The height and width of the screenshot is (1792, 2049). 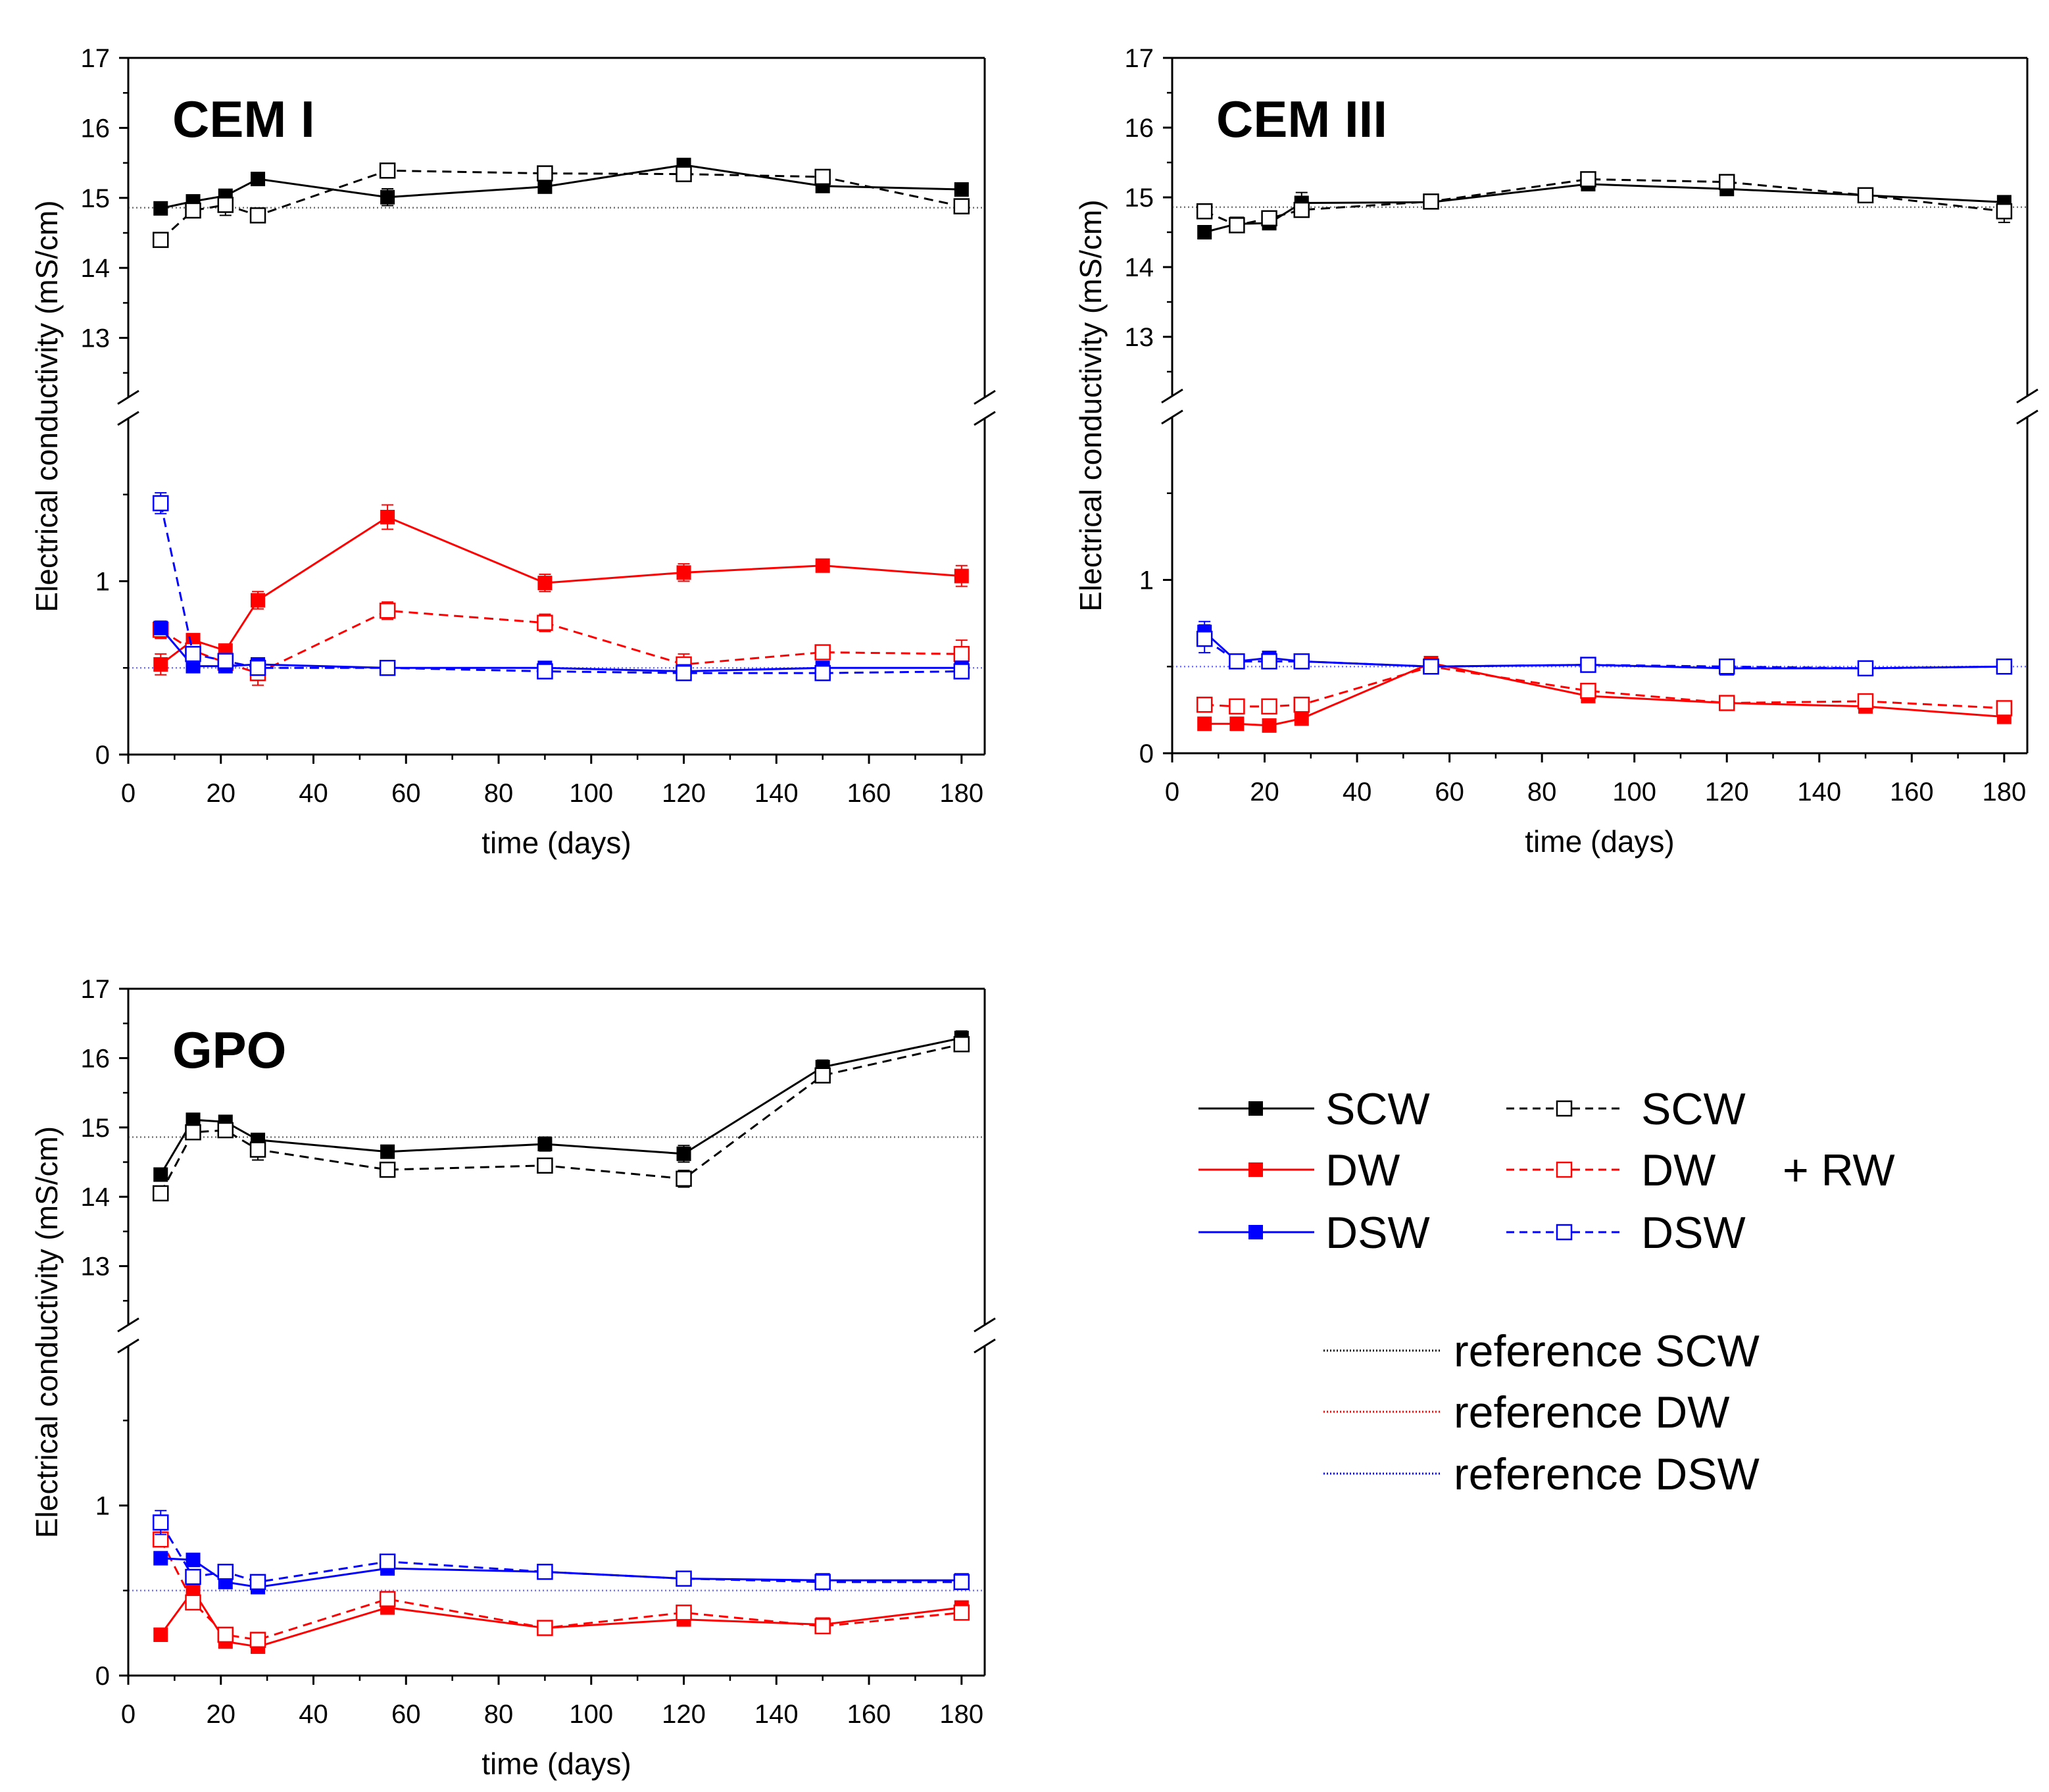 What do you see at coordinates (1607, 1351) in the screenshot?
I see `legend-reference-label: reference SCW` at bounding box center [1607, 1351].